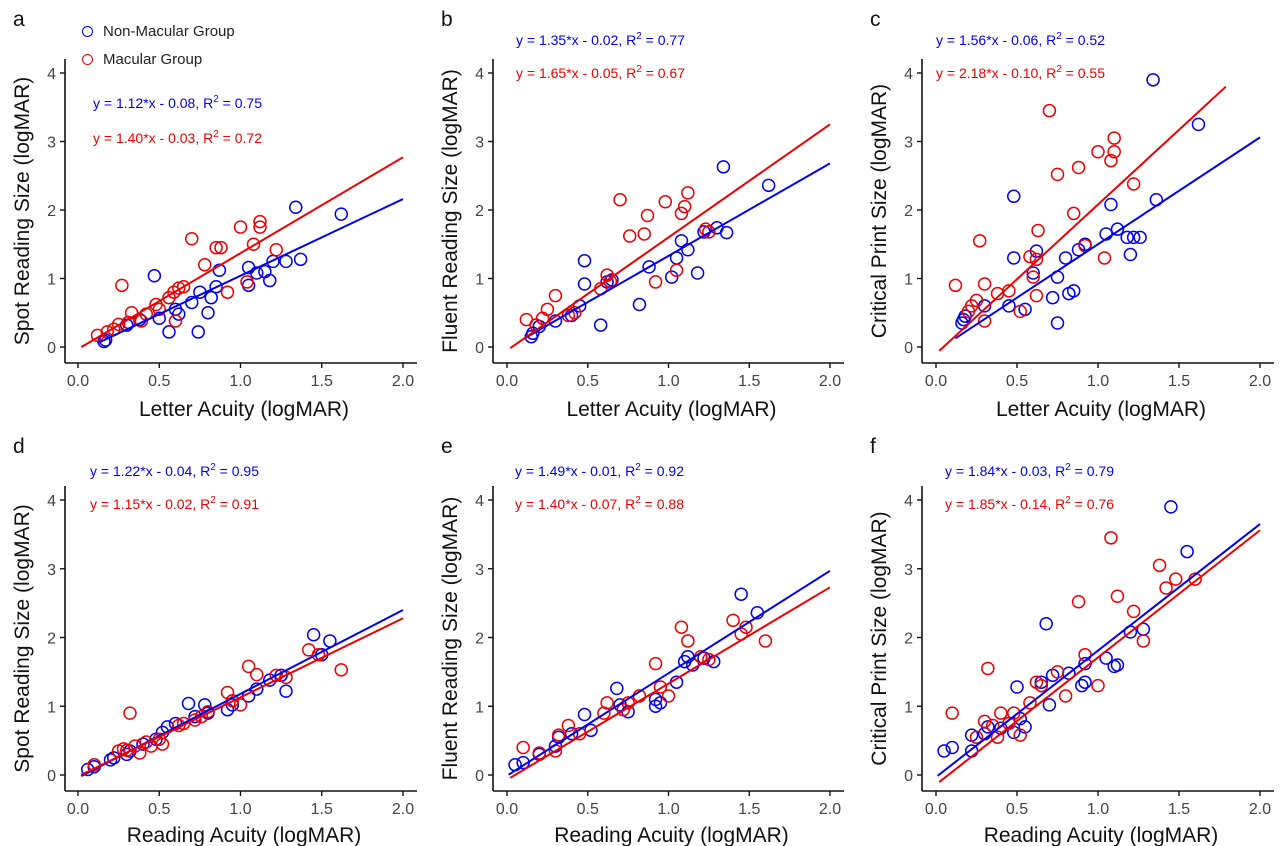 The height and width of the screenshot is (846, 1282). I want to click on fit-equation-macular: y = 1.85*x - 0.14, R2 = 0.76, so click(1029, 503).